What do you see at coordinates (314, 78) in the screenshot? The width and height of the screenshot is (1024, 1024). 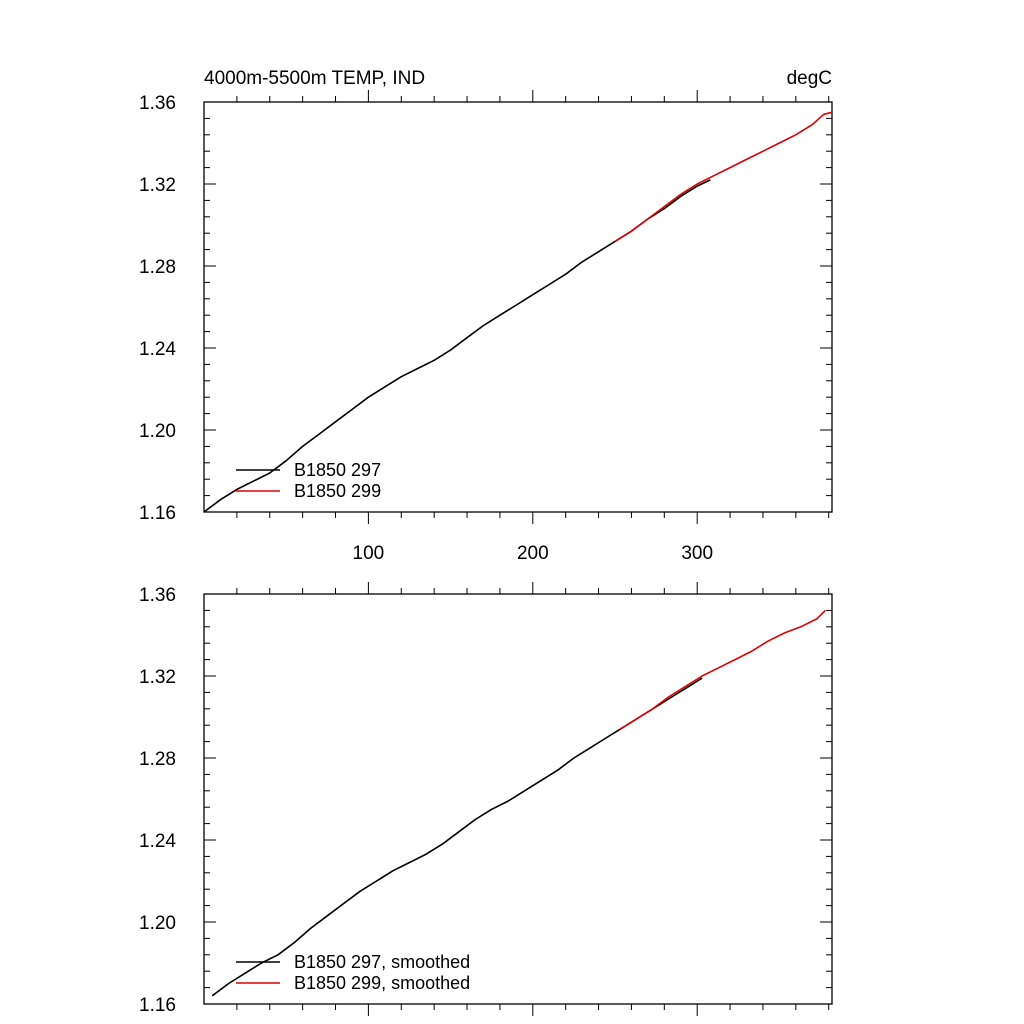 I see `chart-title: 4000m-5500m TEMP, IND` at bounding box center [314, 78].